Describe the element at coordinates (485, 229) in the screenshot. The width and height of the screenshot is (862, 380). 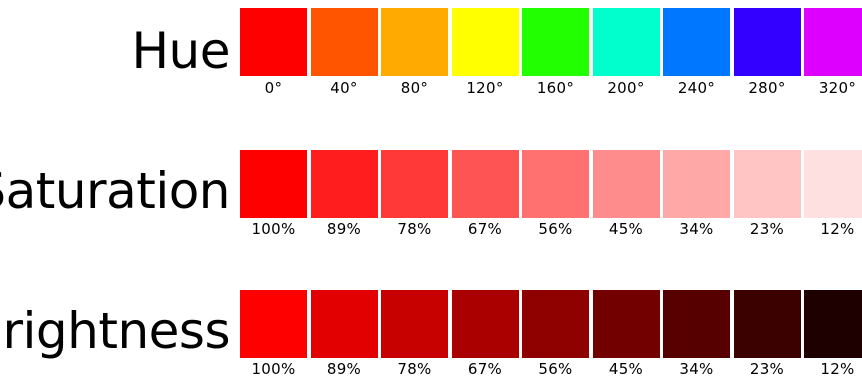
I see `saturation-label: 67%` at that location.